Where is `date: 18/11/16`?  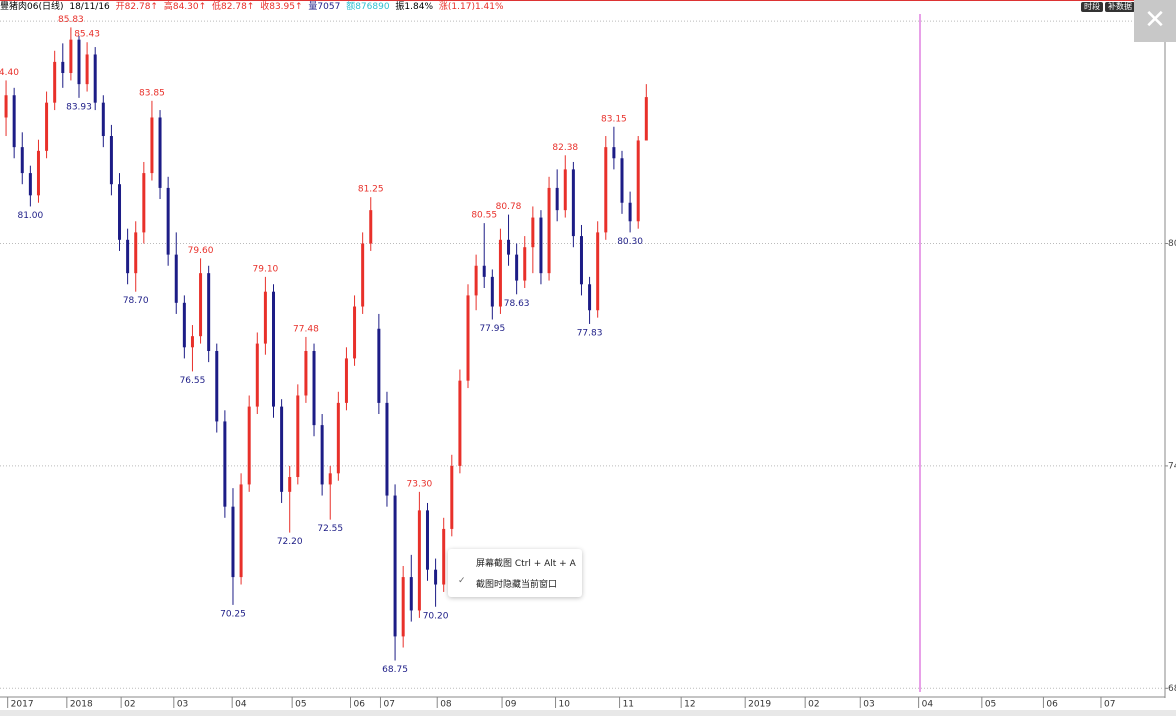
date: 18/11/16 is located at coordinates (89, 7).